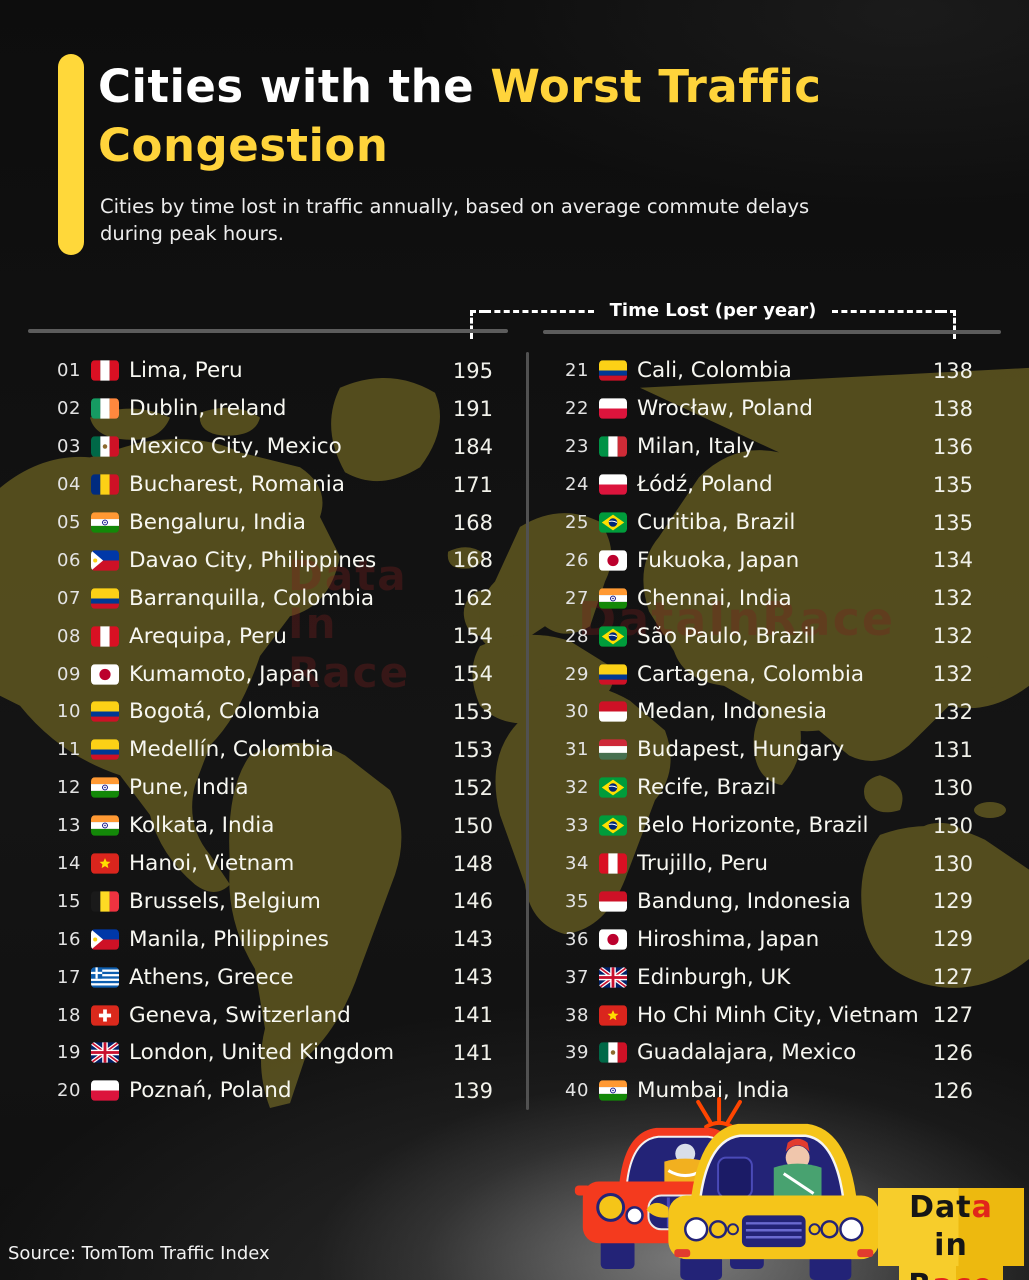  What do you see at coordinates (105, 1015) in the screenshot?
I see `flag-icon-ch` at bounding box center [105, 1015].